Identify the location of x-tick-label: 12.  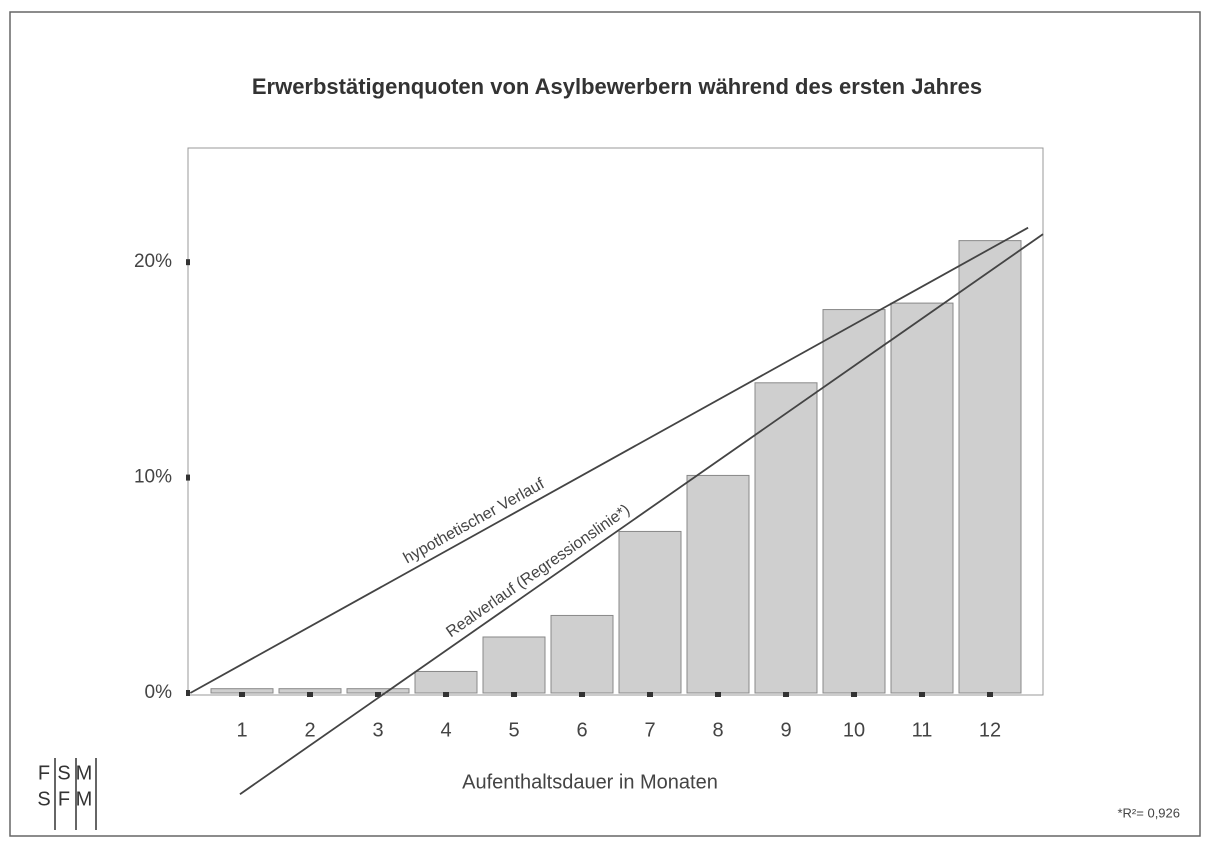
(990, 730).